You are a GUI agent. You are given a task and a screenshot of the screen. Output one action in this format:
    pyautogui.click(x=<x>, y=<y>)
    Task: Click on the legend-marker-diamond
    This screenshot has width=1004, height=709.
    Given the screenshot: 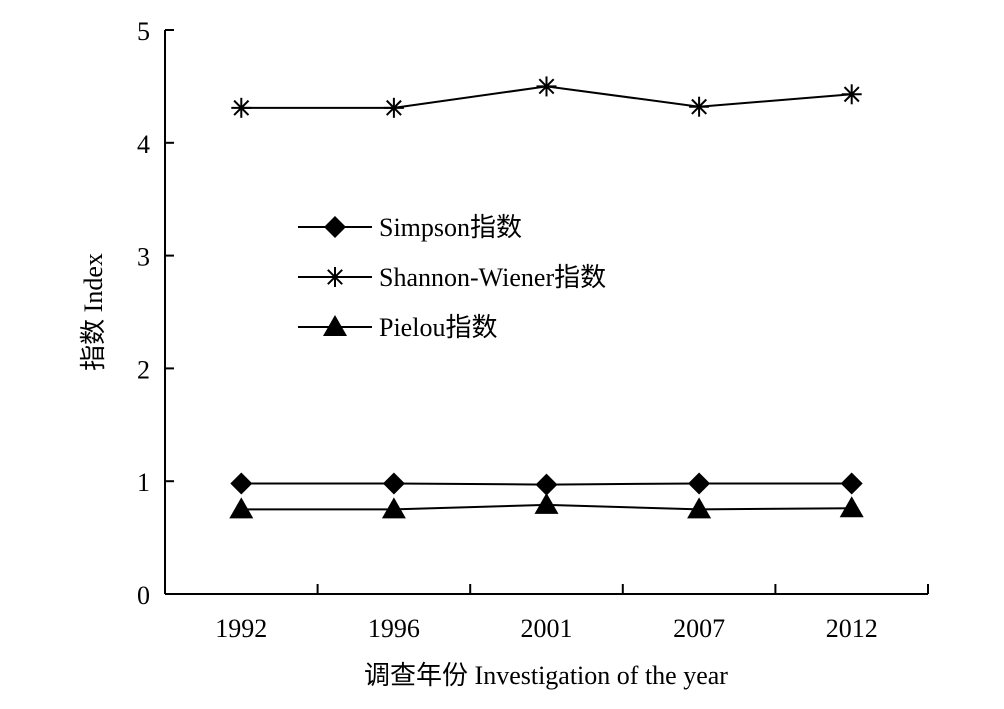 What is the action you would take?
    pyautogui.click(x=335, y=227)
    